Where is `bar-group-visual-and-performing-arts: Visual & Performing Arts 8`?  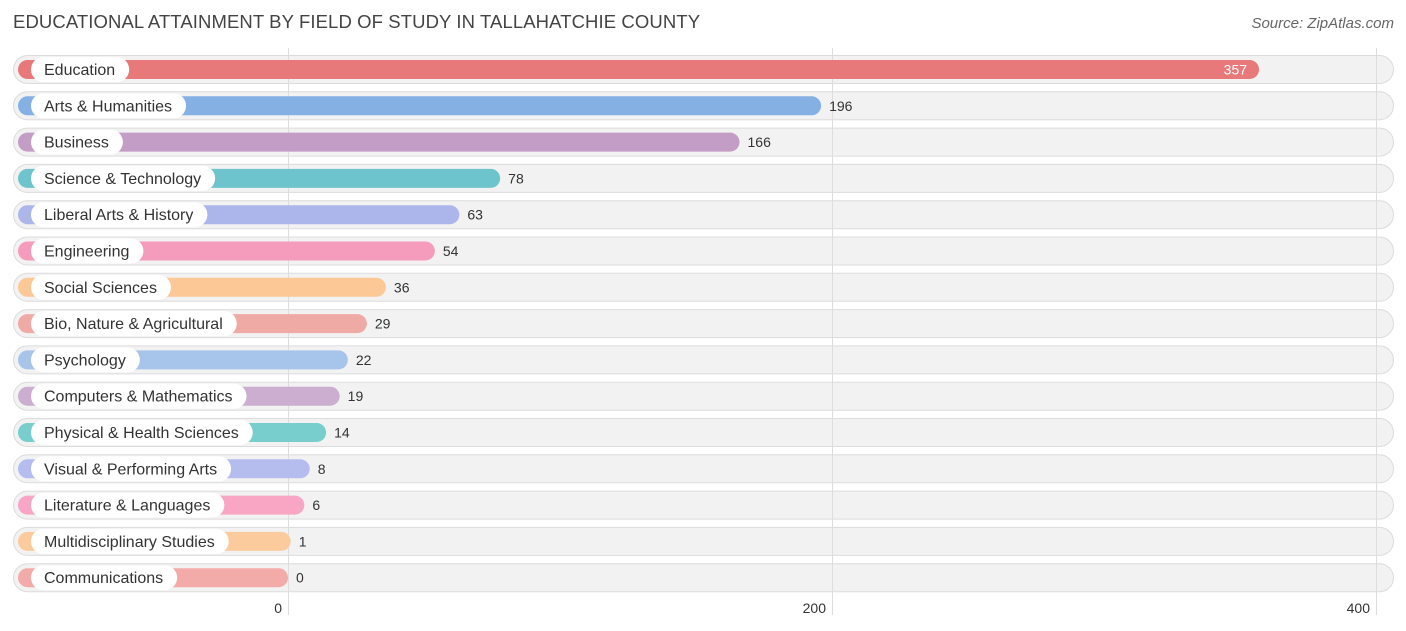
bar-group-visual-and-performing-arts: Visual & Performing Arts 8 is located at coordinates (172, 469).